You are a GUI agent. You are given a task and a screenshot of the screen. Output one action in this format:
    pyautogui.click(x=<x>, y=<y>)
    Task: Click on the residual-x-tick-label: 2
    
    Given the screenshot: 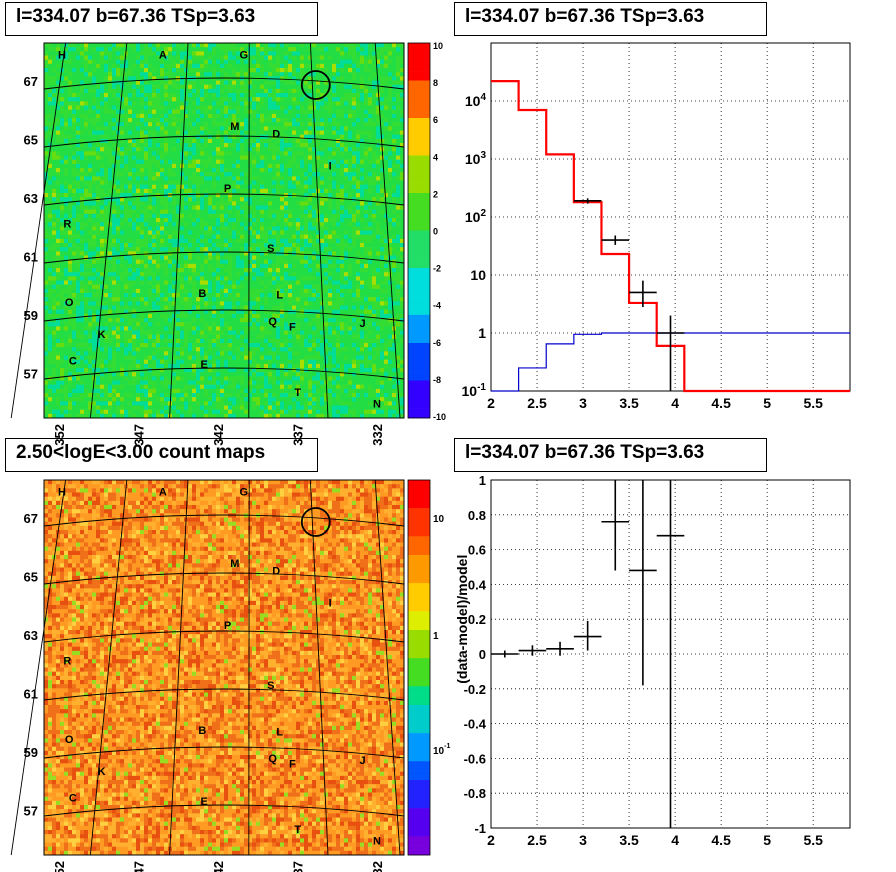 What is the action you would take?
    pyautogui.click(x=491, y=840)
    